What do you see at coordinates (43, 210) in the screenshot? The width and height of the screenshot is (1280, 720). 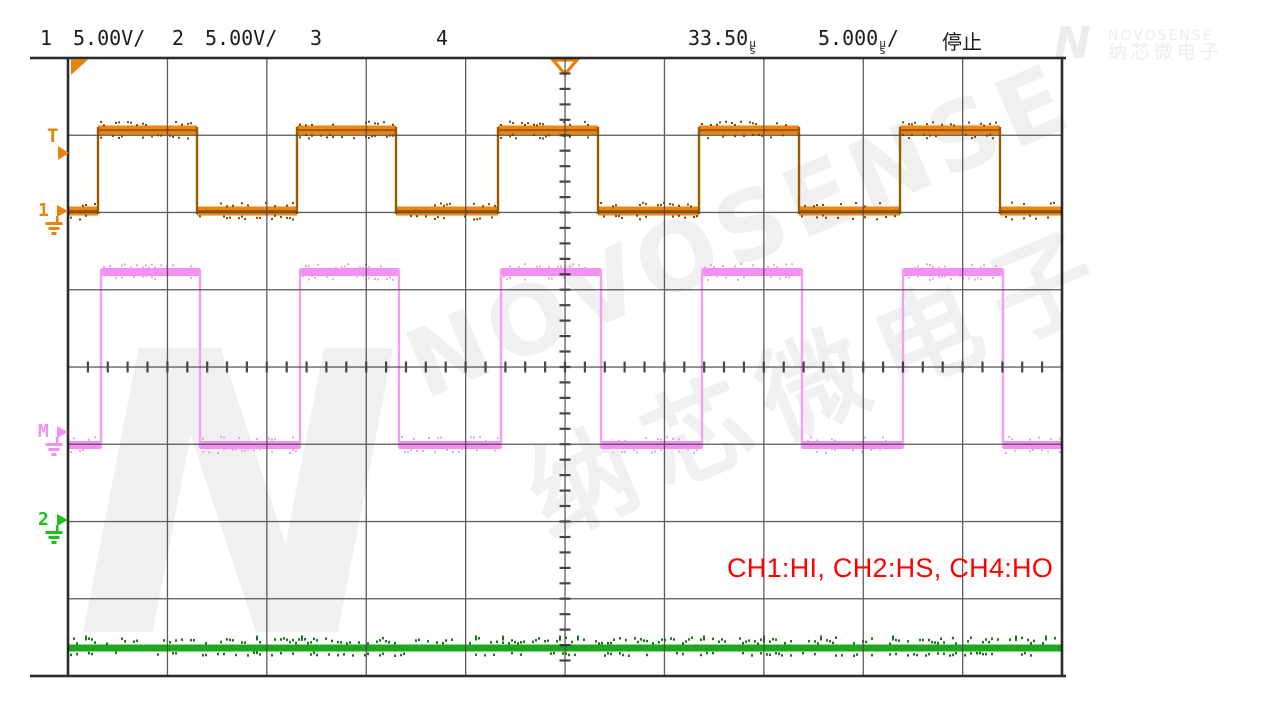 I see `svg-text: 1` at bounding box center [43, 210].